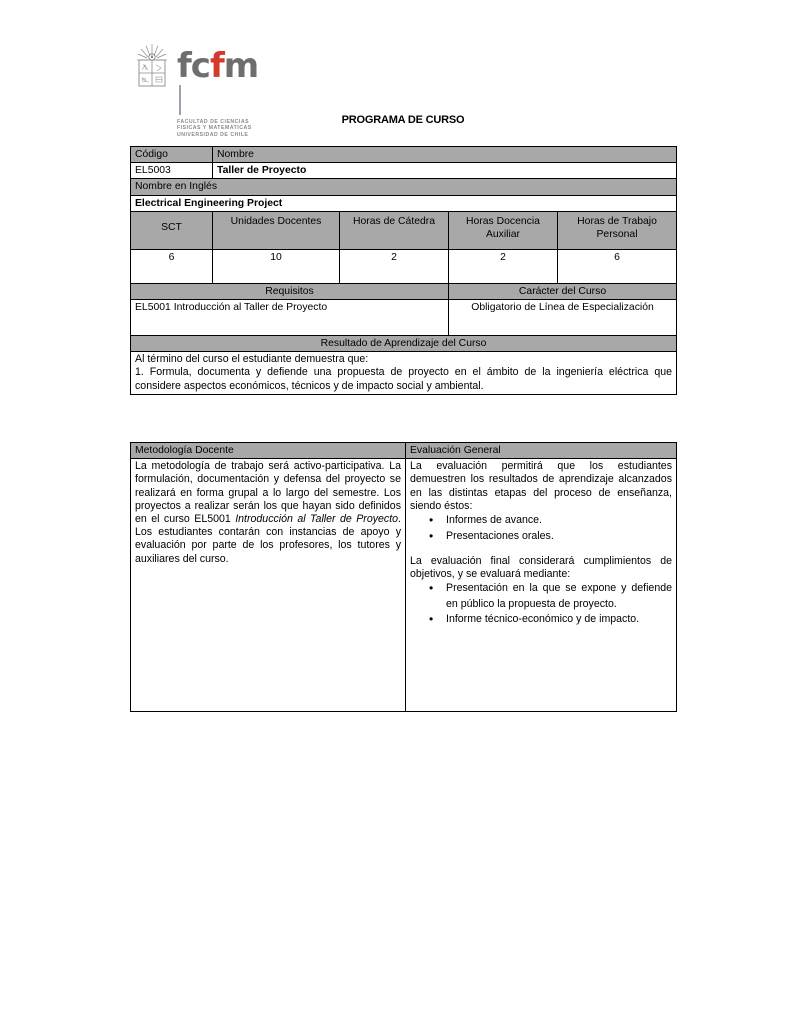 The width and height of the screenshot is (800, 1035). What do you see at coordinates (276, 230) in the screenshot?
I see `label-unidades-docentes: Unidades Docentes` at bounding box center [276, 230].